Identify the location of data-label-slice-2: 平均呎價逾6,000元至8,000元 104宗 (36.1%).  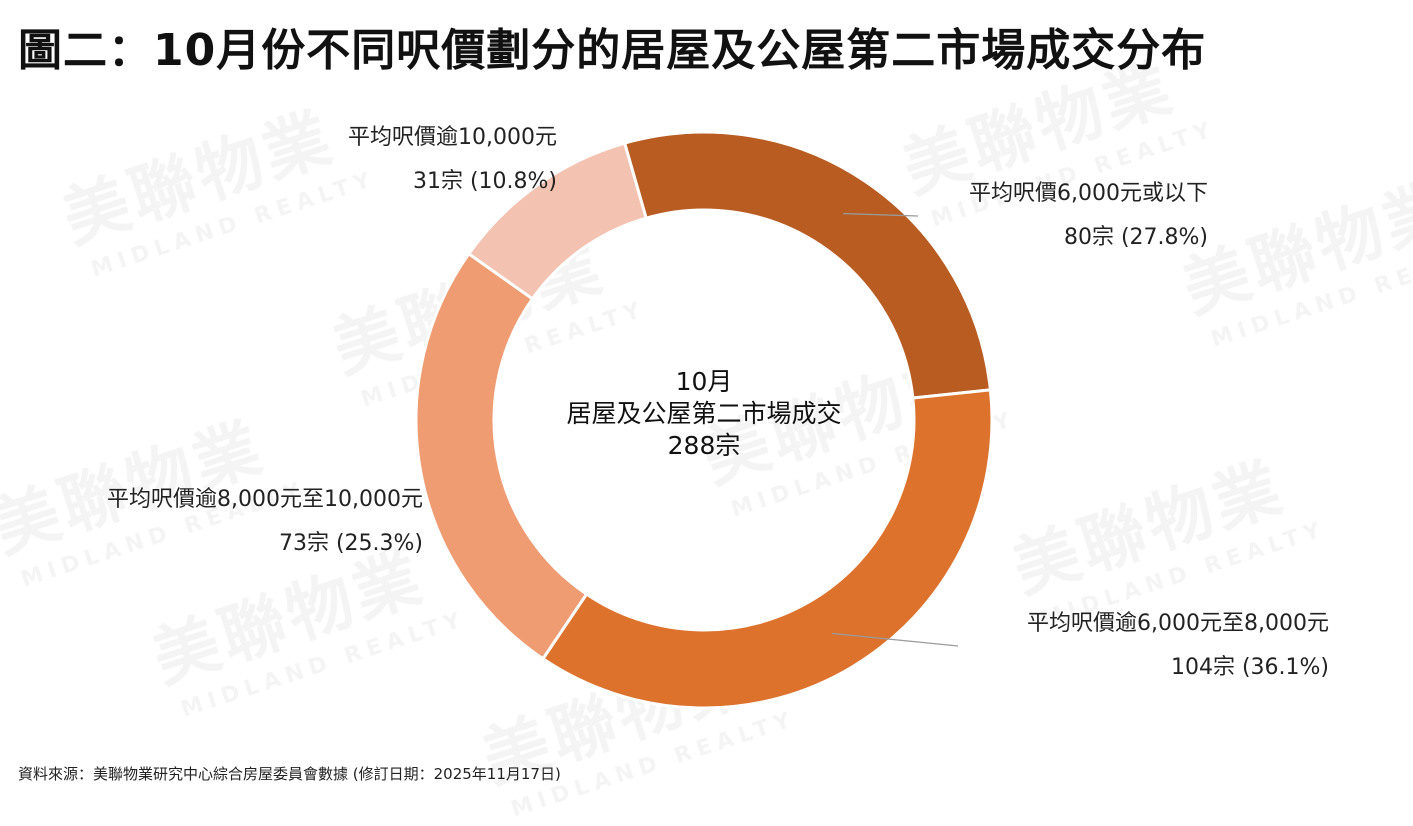
(1178, 646).